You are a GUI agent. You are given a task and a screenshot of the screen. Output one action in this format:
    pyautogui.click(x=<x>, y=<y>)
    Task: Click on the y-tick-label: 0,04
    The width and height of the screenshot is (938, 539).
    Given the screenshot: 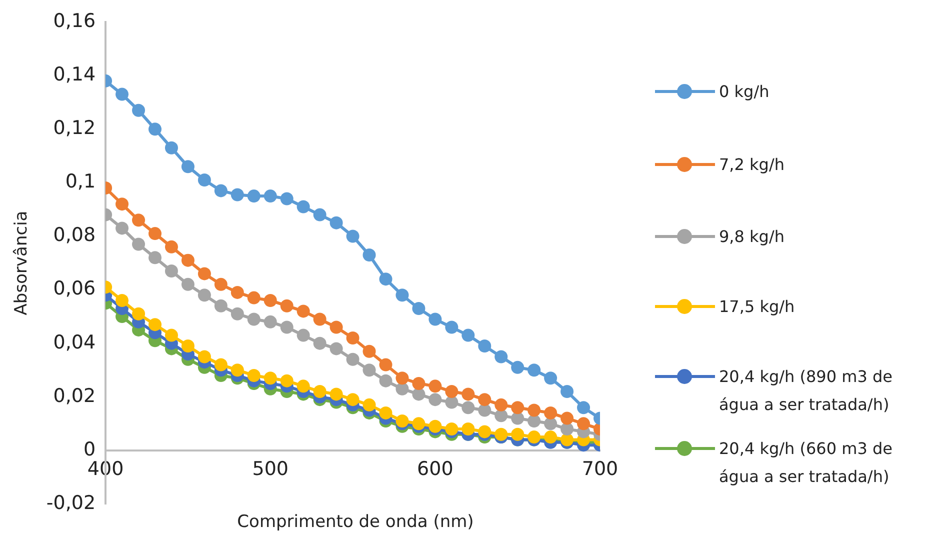 What is the action you would take?
    pyautogui.click(x=74, y=342)
    